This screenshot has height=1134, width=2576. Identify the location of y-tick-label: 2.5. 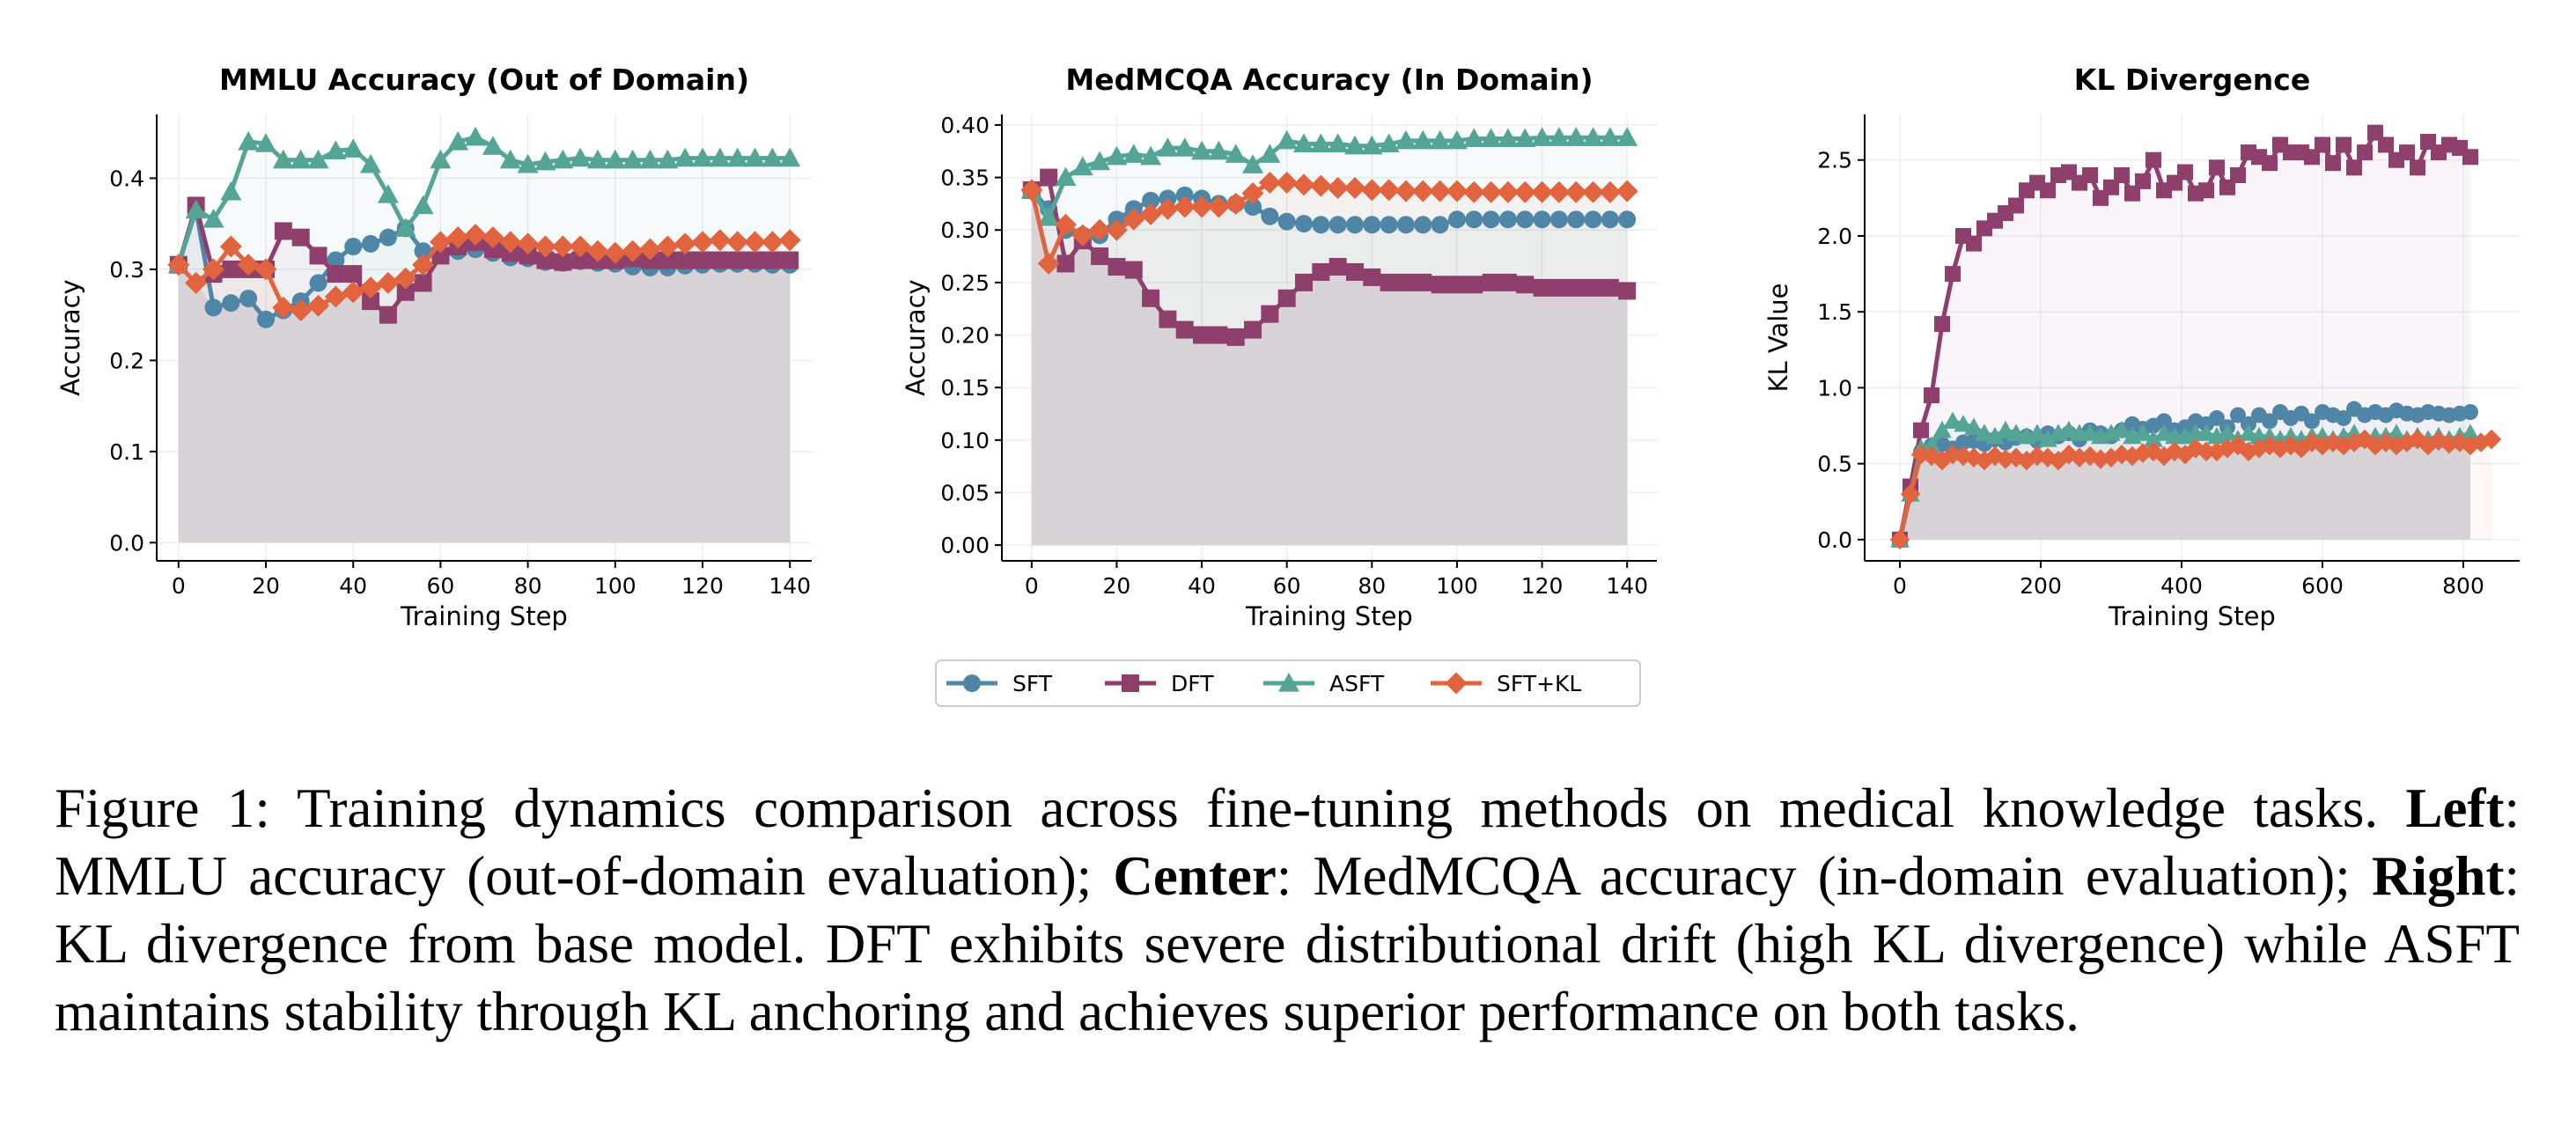
(1835, 160).